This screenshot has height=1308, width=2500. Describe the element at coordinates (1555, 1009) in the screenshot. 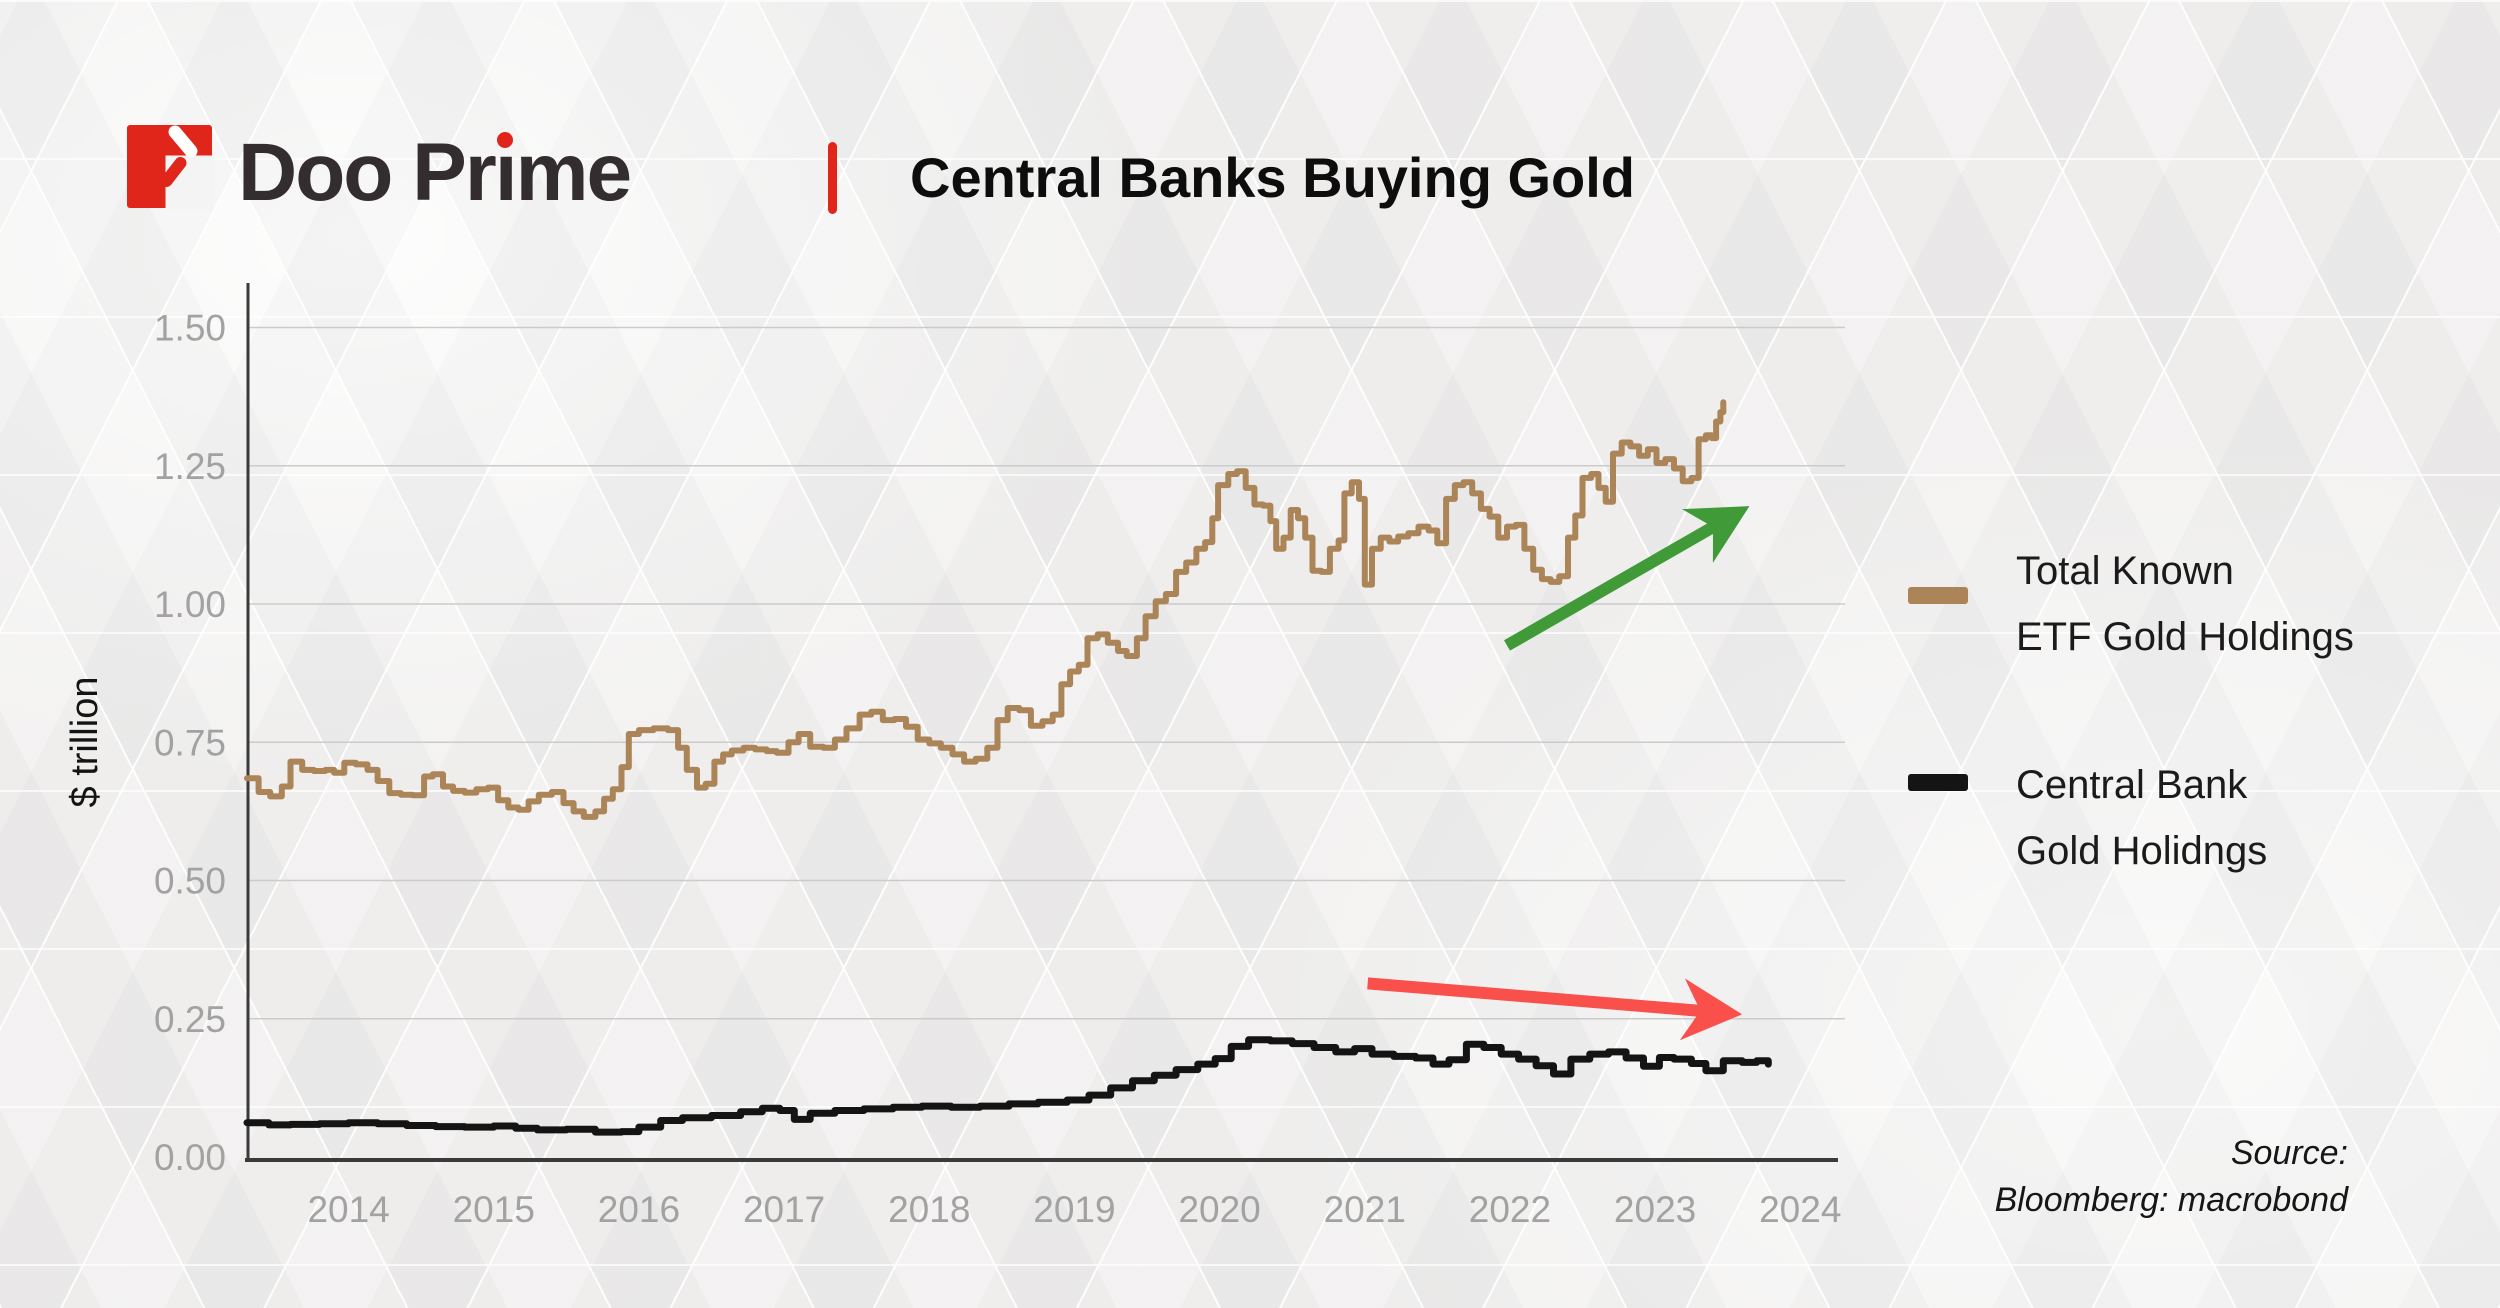

I see `downtrend-arrow-icon` at that location.